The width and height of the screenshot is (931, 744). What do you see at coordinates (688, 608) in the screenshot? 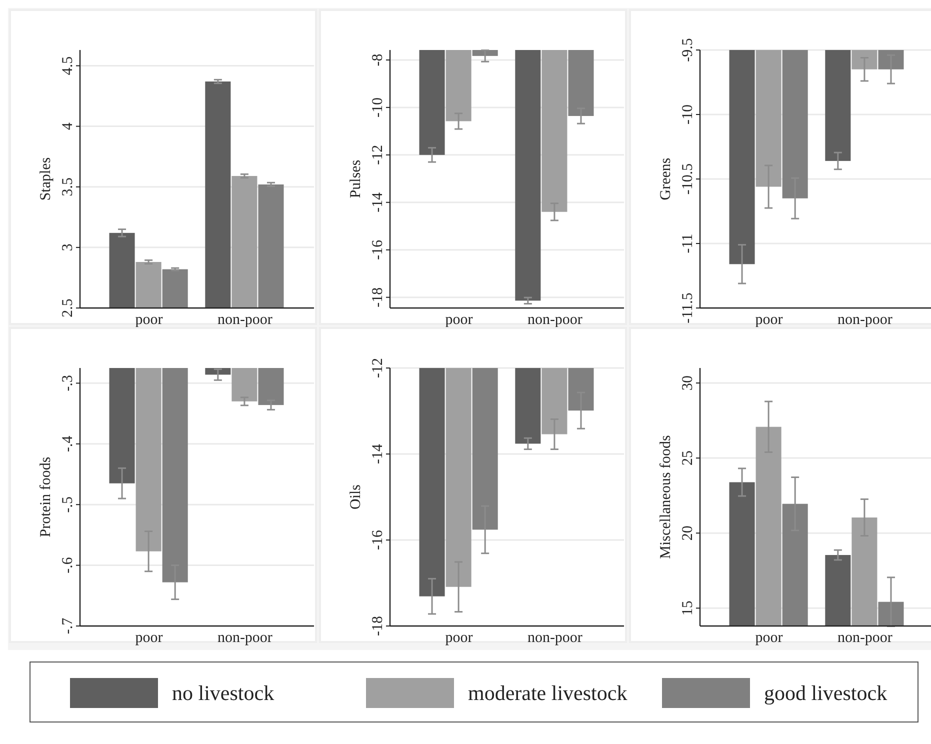
I see `y-tick-label: 15` at bounding box center [688, 608].